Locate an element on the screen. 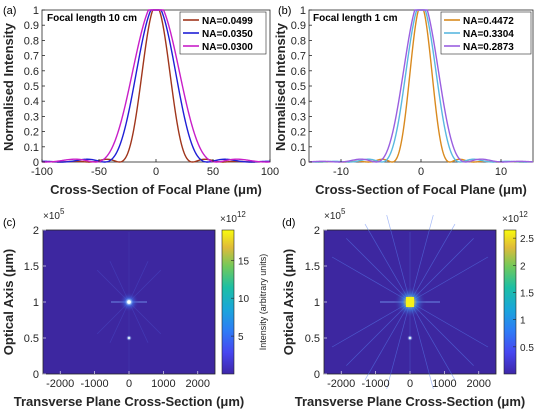  panel-a-legend: NA=0.0499 NA=0.0350 NA=0.0300 is located at coordinates (223, 33).